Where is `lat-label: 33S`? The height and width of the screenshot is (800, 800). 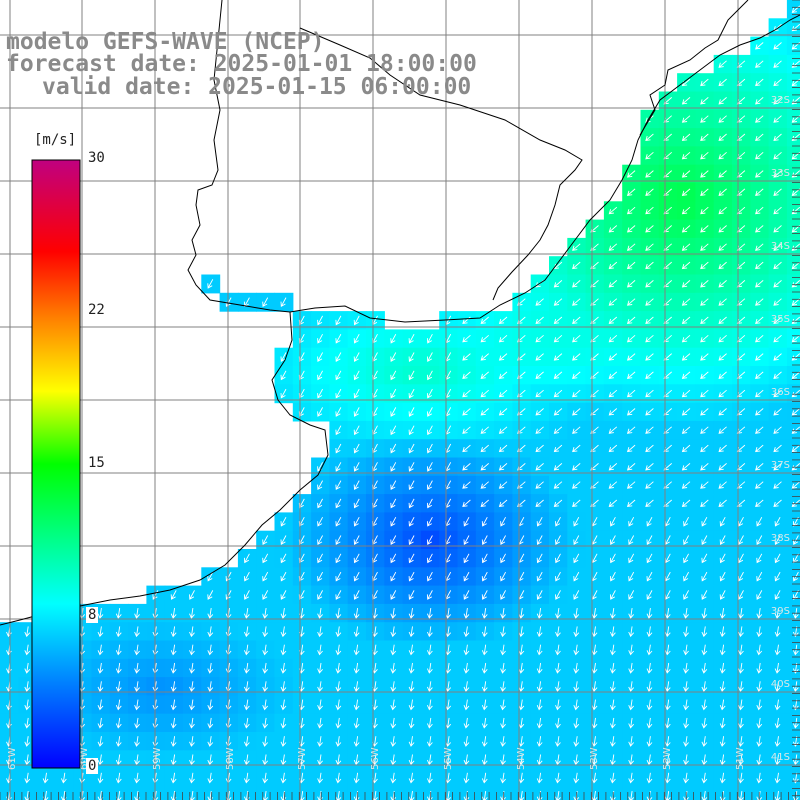 lat-label: 33S is located at coordinates (780, 173).